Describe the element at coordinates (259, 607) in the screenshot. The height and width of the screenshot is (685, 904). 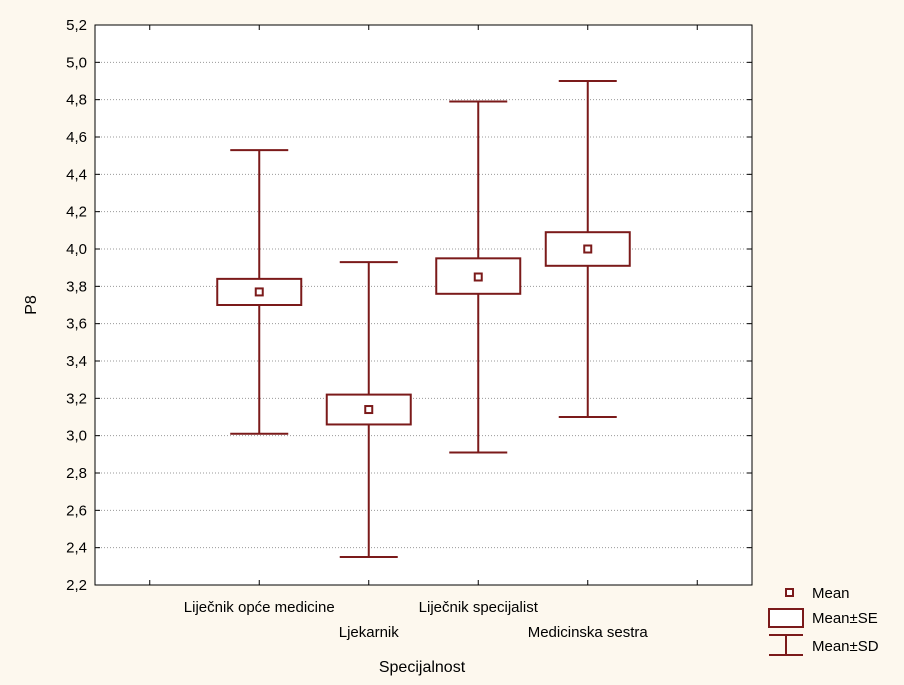
I see `category-label: Liječnik opće medicine` at that location.